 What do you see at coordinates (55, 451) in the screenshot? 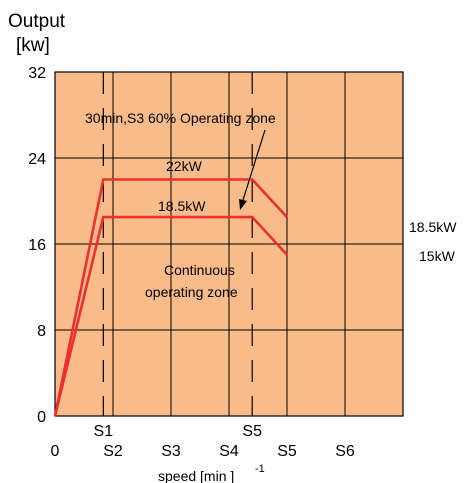
I see `x-tick-label-bottom-0: 0` at bounding box center [55, 451].